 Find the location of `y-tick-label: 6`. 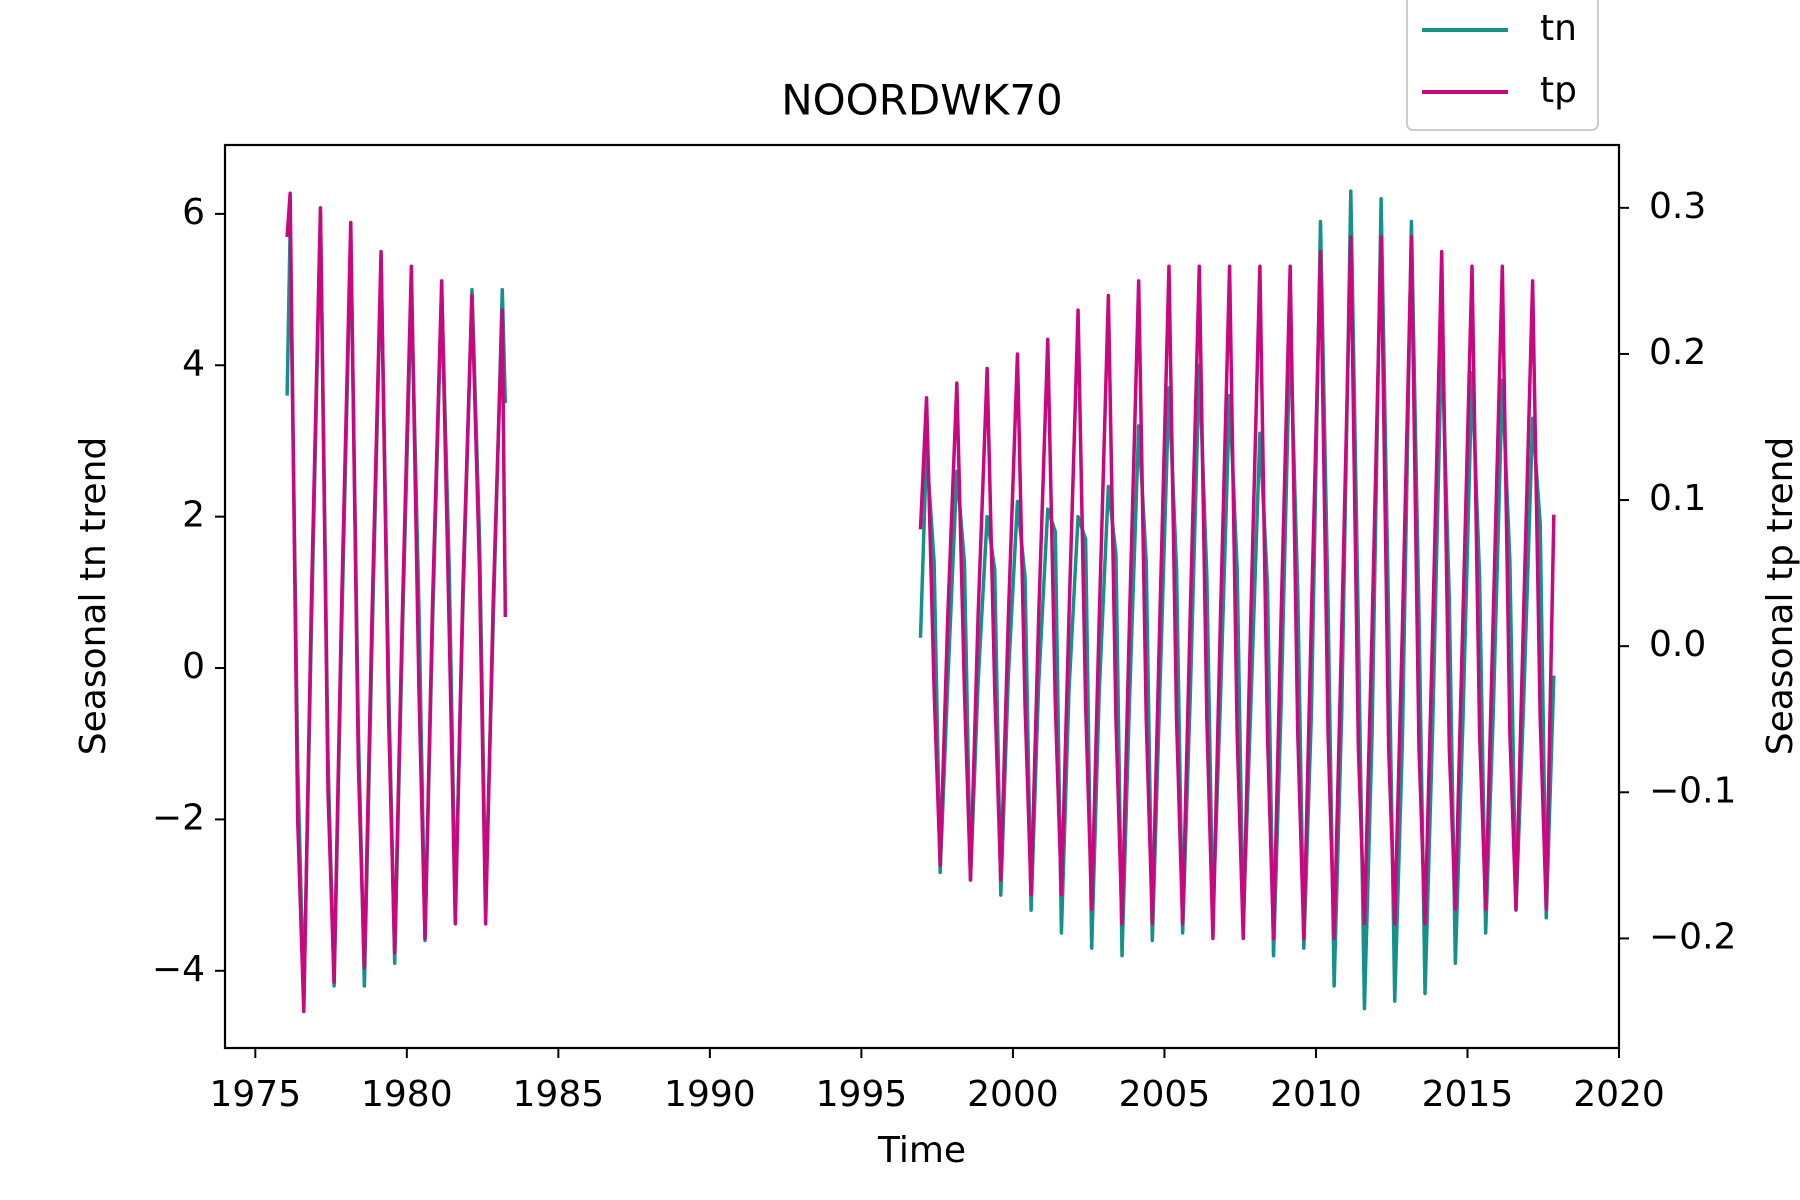

y-tick-label: 6 is located at coordinates (193, 212).